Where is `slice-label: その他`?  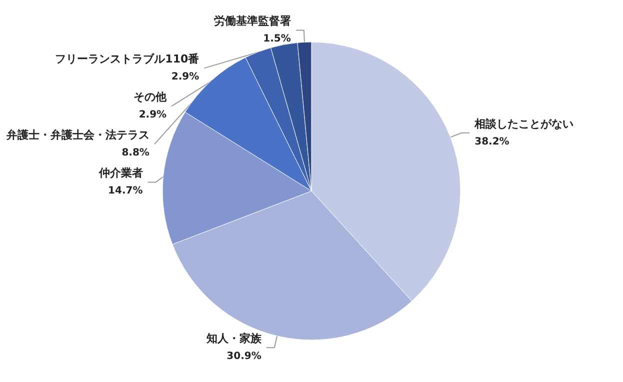
slice-label: その他 is located at coordinates (151, 97).